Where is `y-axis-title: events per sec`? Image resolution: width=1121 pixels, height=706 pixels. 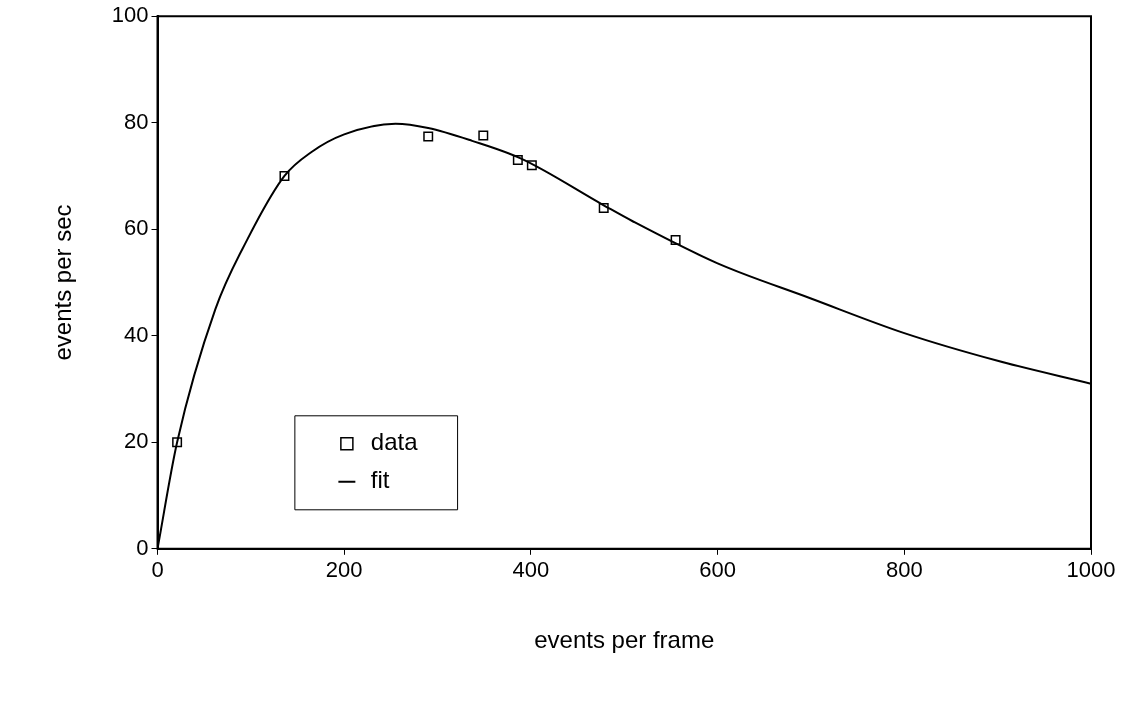 y-axis-title: events per sec is located at coordinates (63, 282).